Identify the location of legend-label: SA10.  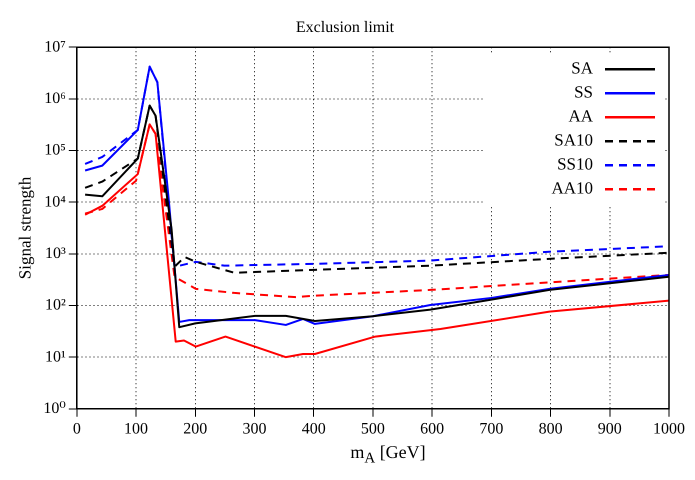
(573, 140).